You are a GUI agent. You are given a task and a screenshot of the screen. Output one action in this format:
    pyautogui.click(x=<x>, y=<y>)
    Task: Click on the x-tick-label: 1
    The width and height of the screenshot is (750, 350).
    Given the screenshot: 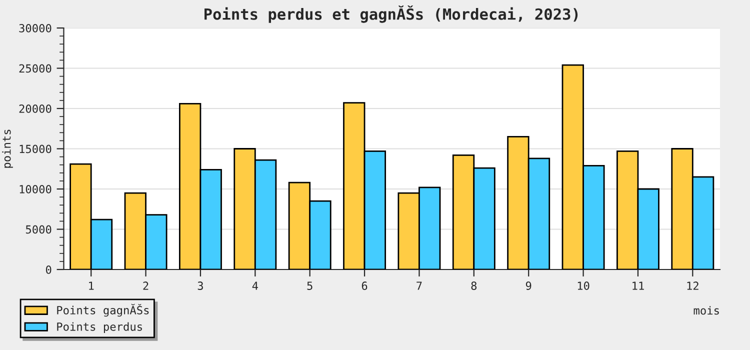 What is the action you would take?
    pyautogui.click(x=91, y=286)
    